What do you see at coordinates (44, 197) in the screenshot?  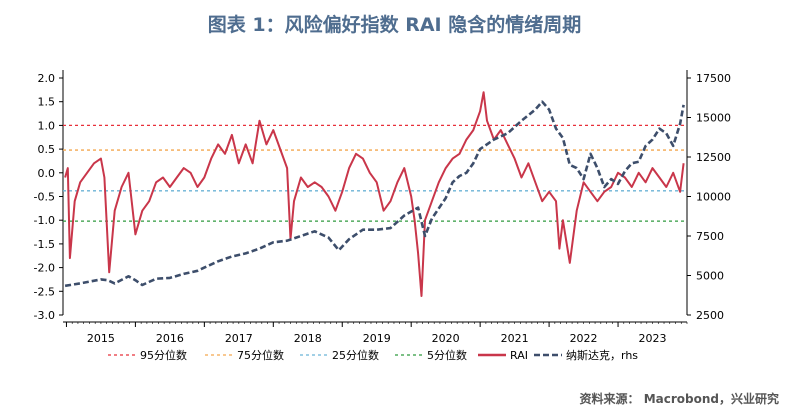 I see `left-tick-label: -0.5` at bounding box center [44, 197].